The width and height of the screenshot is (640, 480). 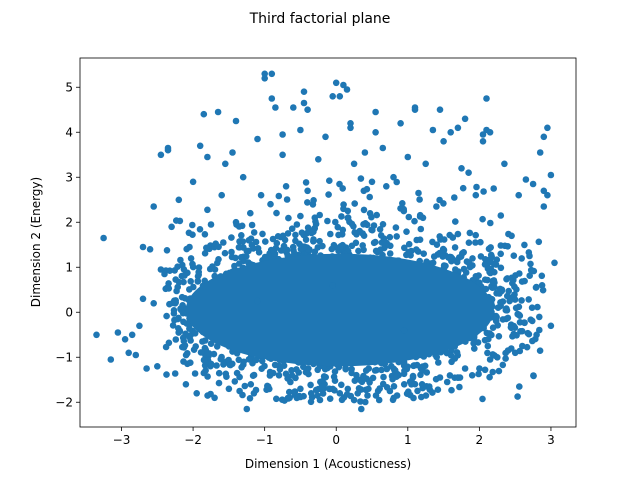 What do you see at coordinates (36, 242) in the screenshot?
I see `y-axis-label: Dimension 2 (Energy)` at bounding box center [36, 242].